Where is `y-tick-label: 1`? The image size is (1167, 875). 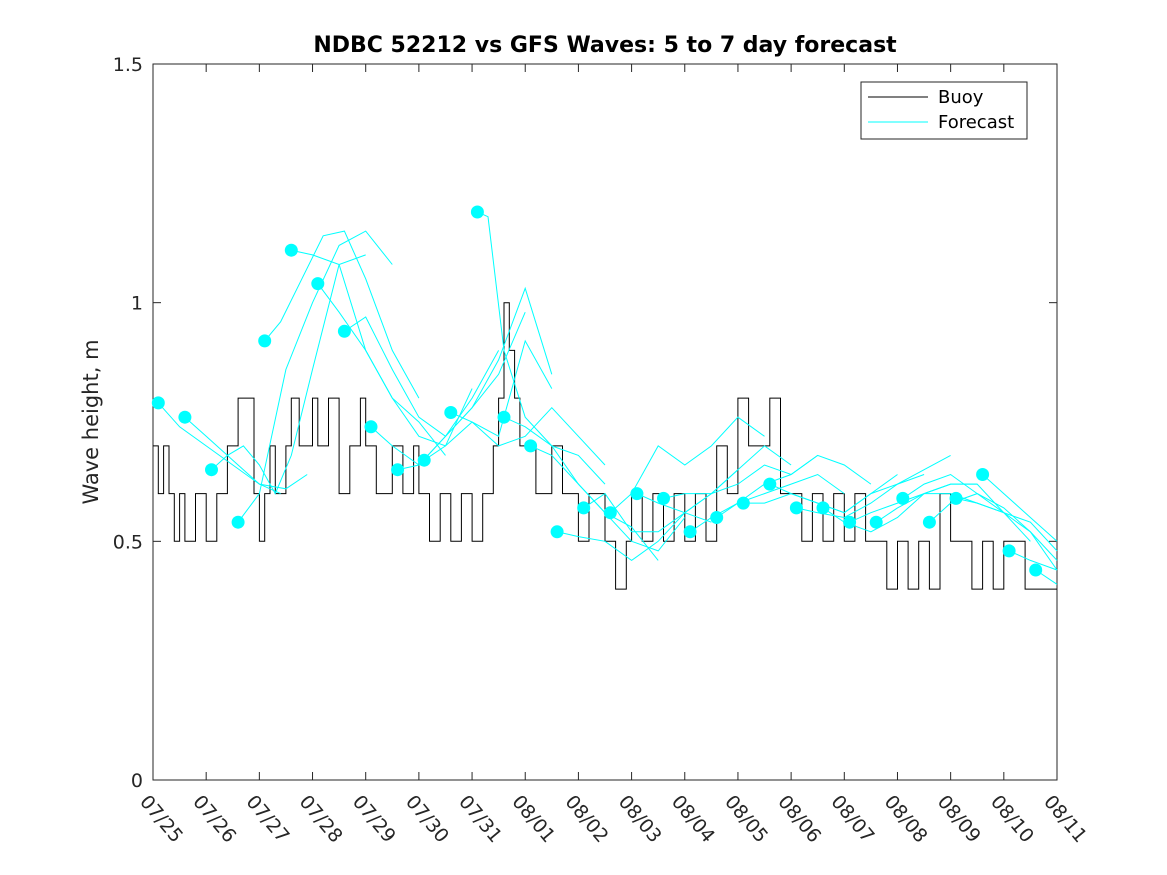
y-tick-label: 1 is located at coordinates (137, 304).